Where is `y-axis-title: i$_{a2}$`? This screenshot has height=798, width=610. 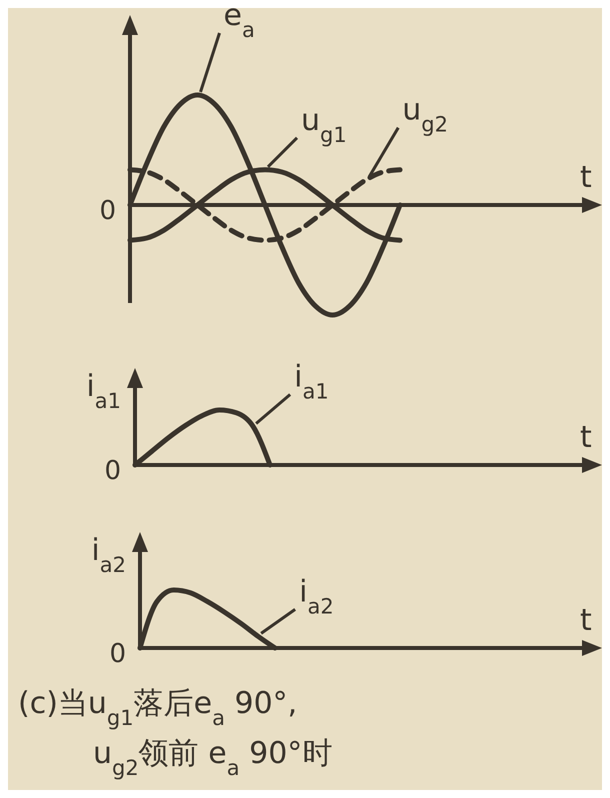 y-axis-title: i$_{a2}$ is located at coordinates (108, 555).